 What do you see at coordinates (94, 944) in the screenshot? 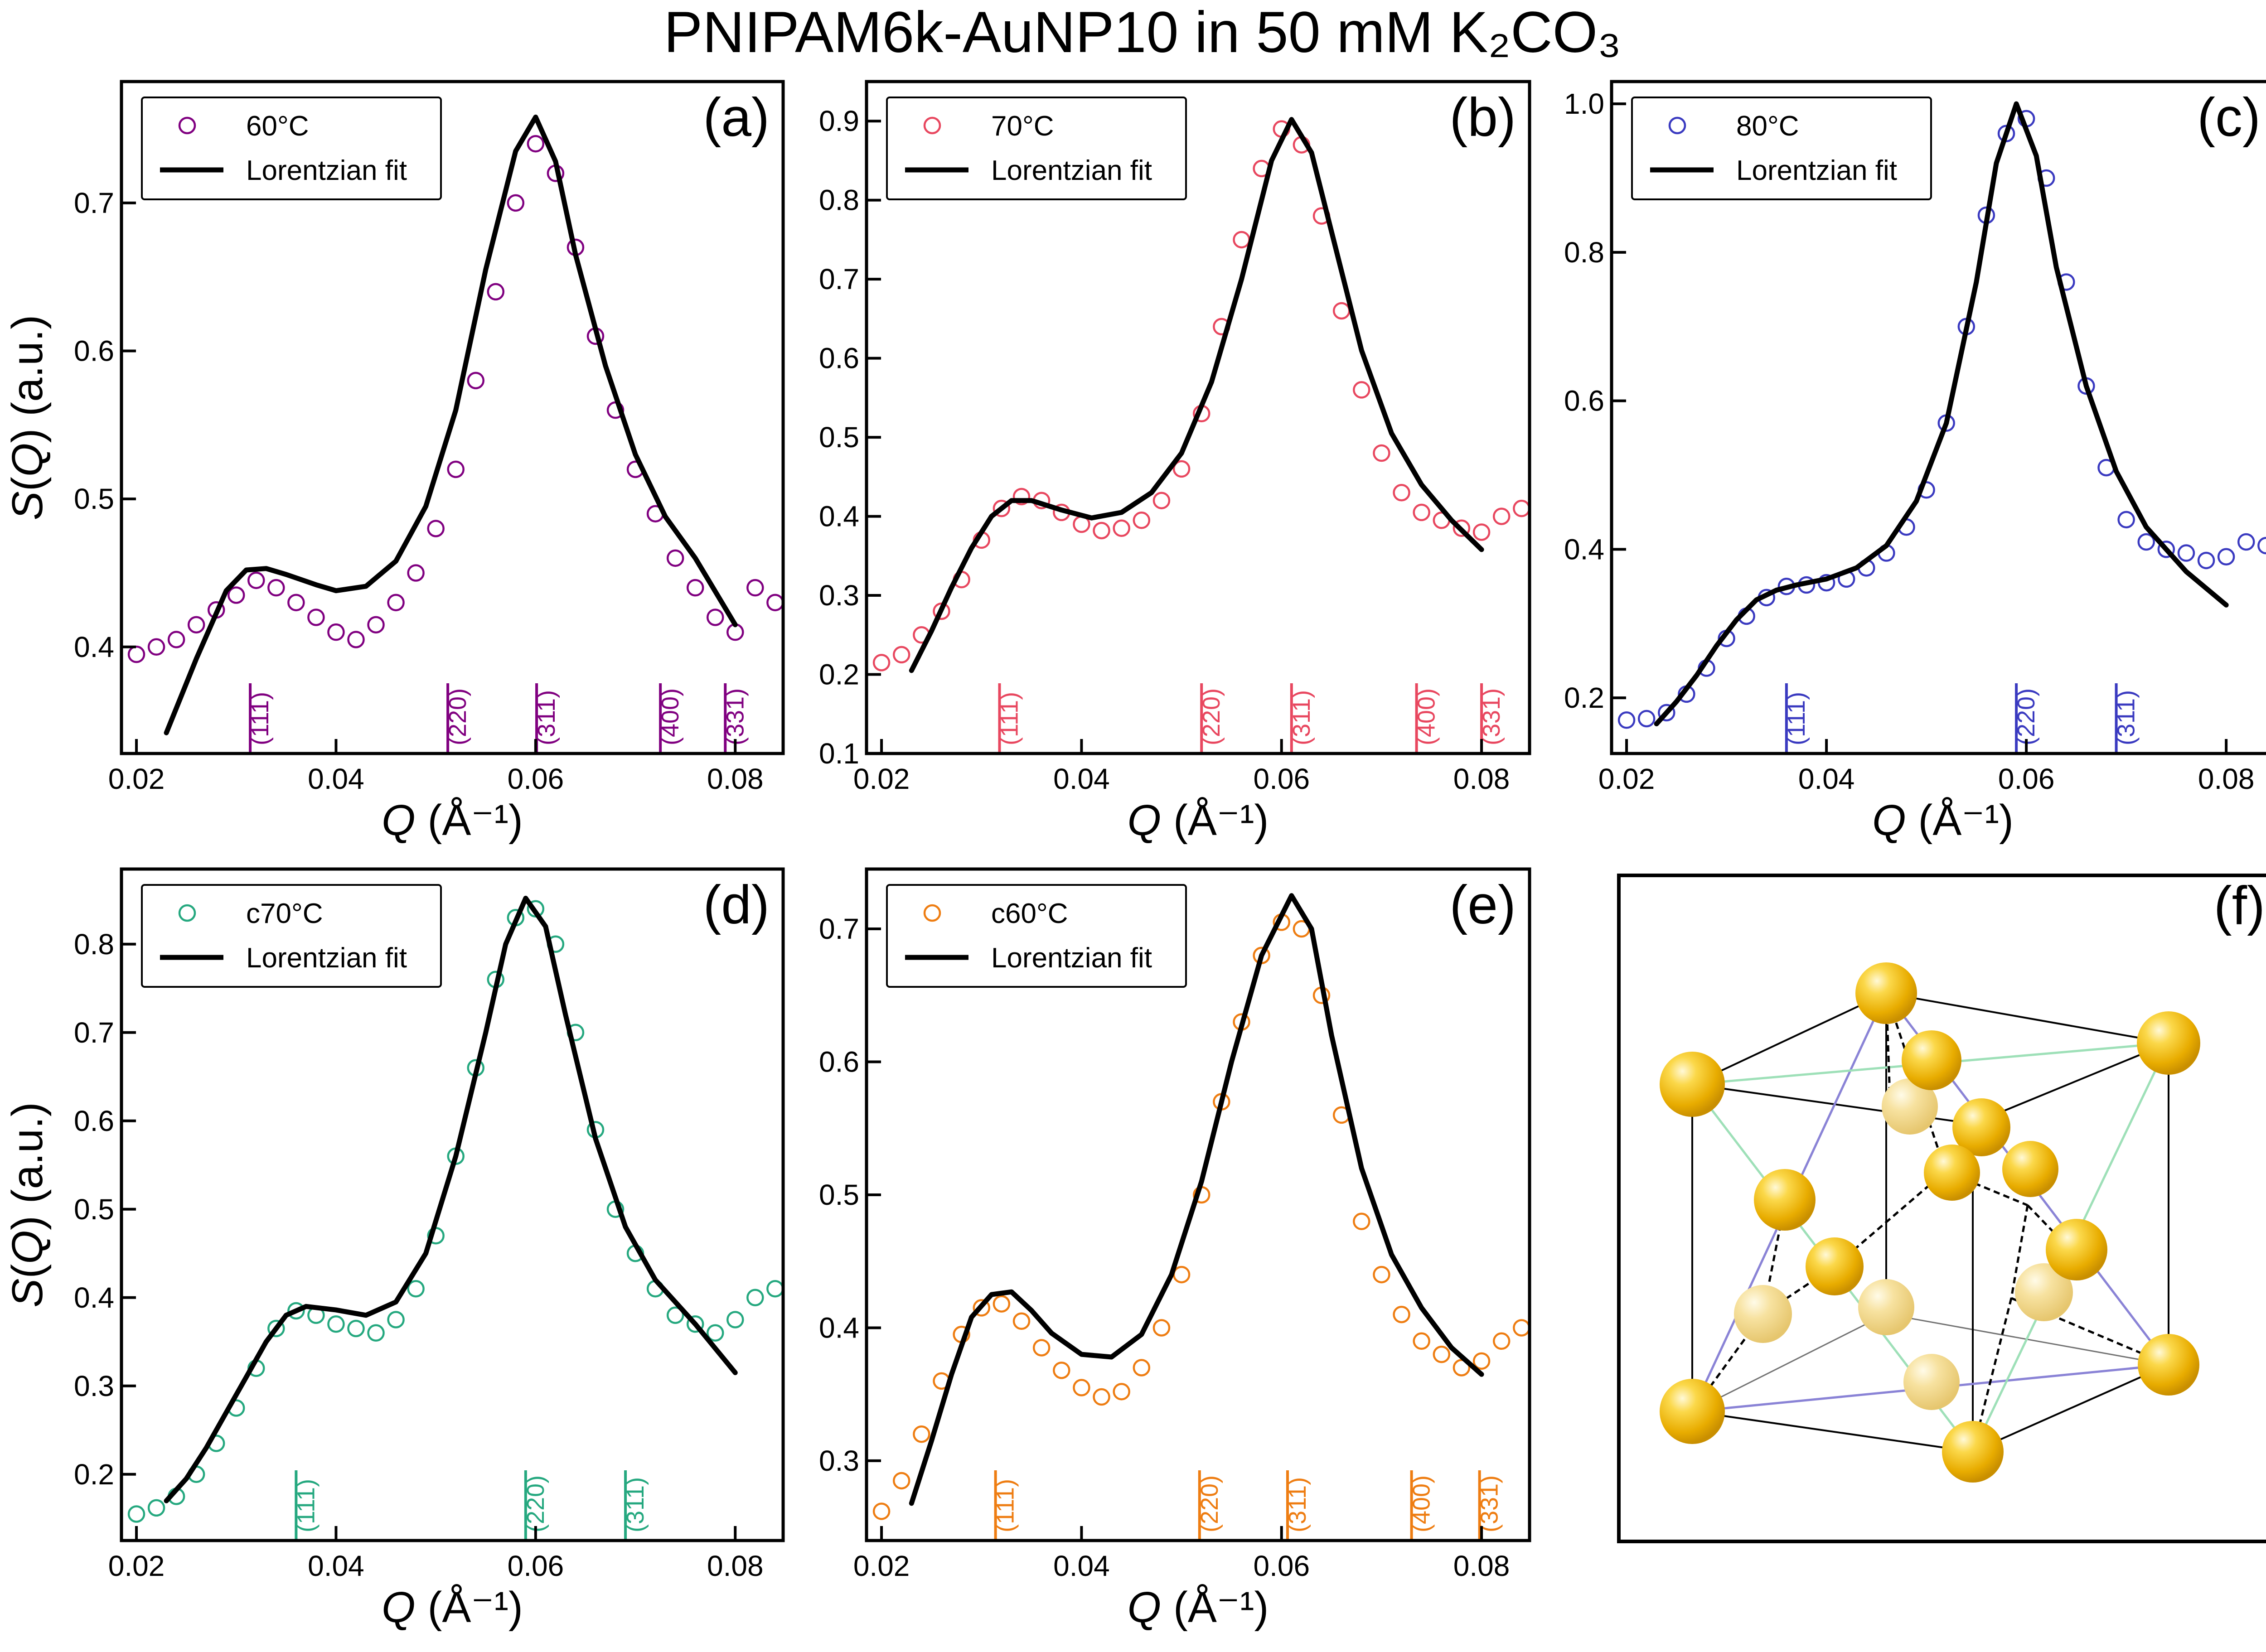
I see `y-tick-label: 0.8` at bounding box center [94, 944].